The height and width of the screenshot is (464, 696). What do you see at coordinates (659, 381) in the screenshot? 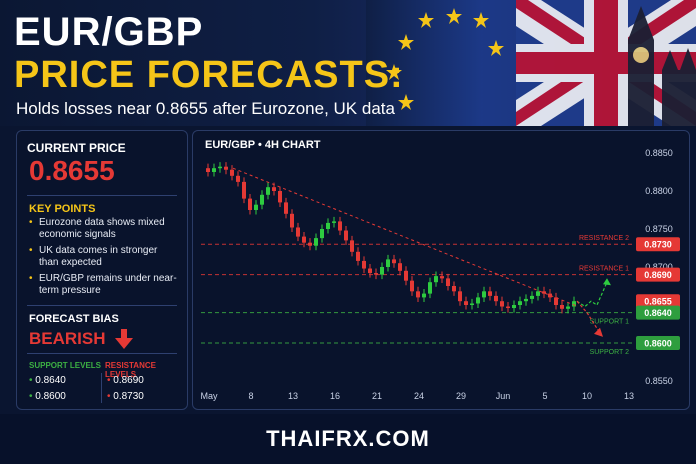
I see `y-tick-label: 0.8550` at bounding box center [659, 381].